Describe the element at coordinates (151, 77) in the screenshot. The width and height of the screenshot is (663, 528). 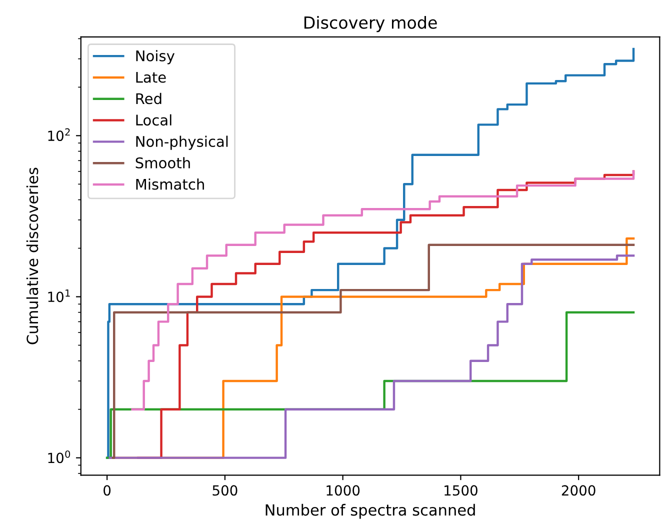
I see `legend-label: Late` at that location.